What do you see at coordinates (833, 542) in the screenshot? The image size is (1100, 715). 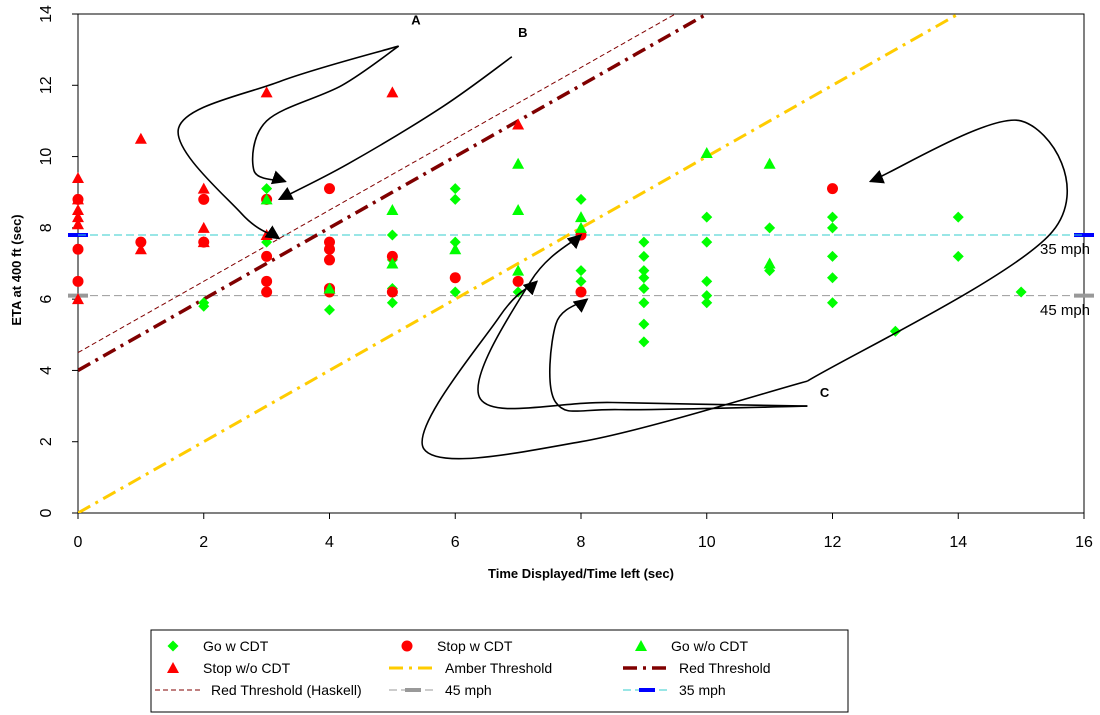 I see `x-tick-label: 12` at bounding box center [833, 542].